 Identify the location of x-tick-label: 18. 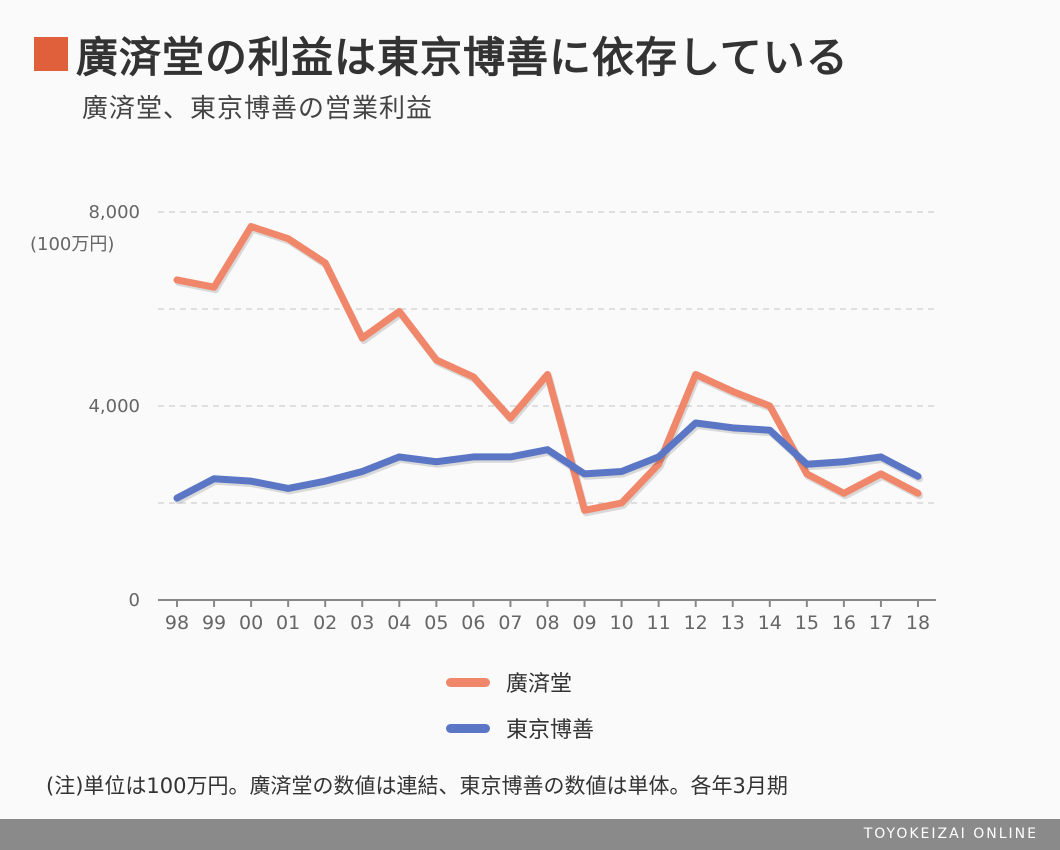
(918, 623).